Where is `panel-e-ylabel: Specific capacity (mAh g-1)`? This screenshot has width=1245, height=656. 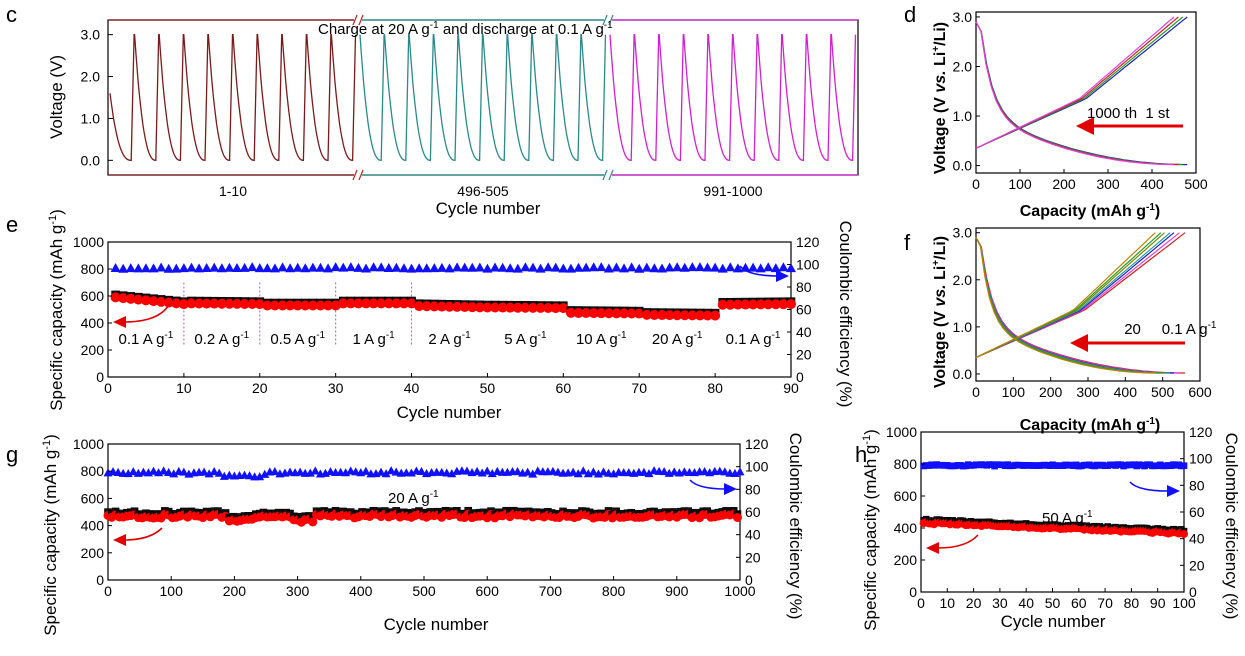
panel-e-ylabel: Specific capacity (mAh g-1) is located at coordinates (56, 310).